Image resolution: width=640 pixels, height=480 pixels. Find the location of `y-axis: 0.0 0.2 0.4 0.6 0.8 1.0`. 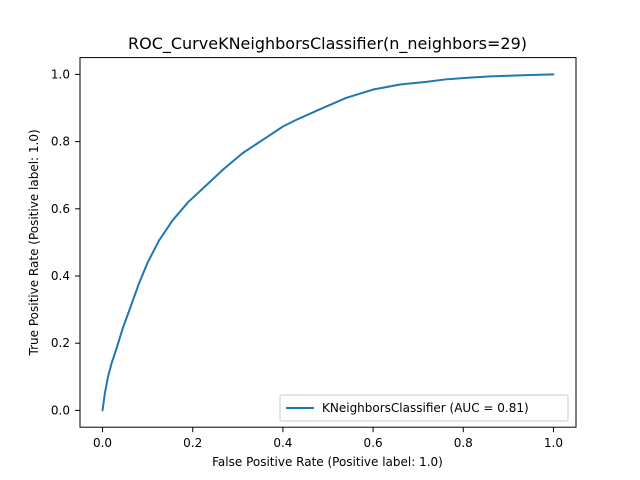

y-axis: 0.0 0.2 0.4 0.6 0.8 1.0 is located at coordinates (65, 242).